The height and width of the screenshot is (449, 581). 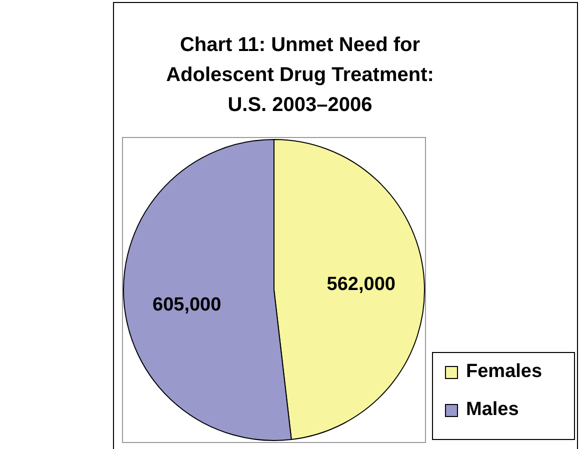 I want to click on legend-label: Females, so click(x=504, y=372).